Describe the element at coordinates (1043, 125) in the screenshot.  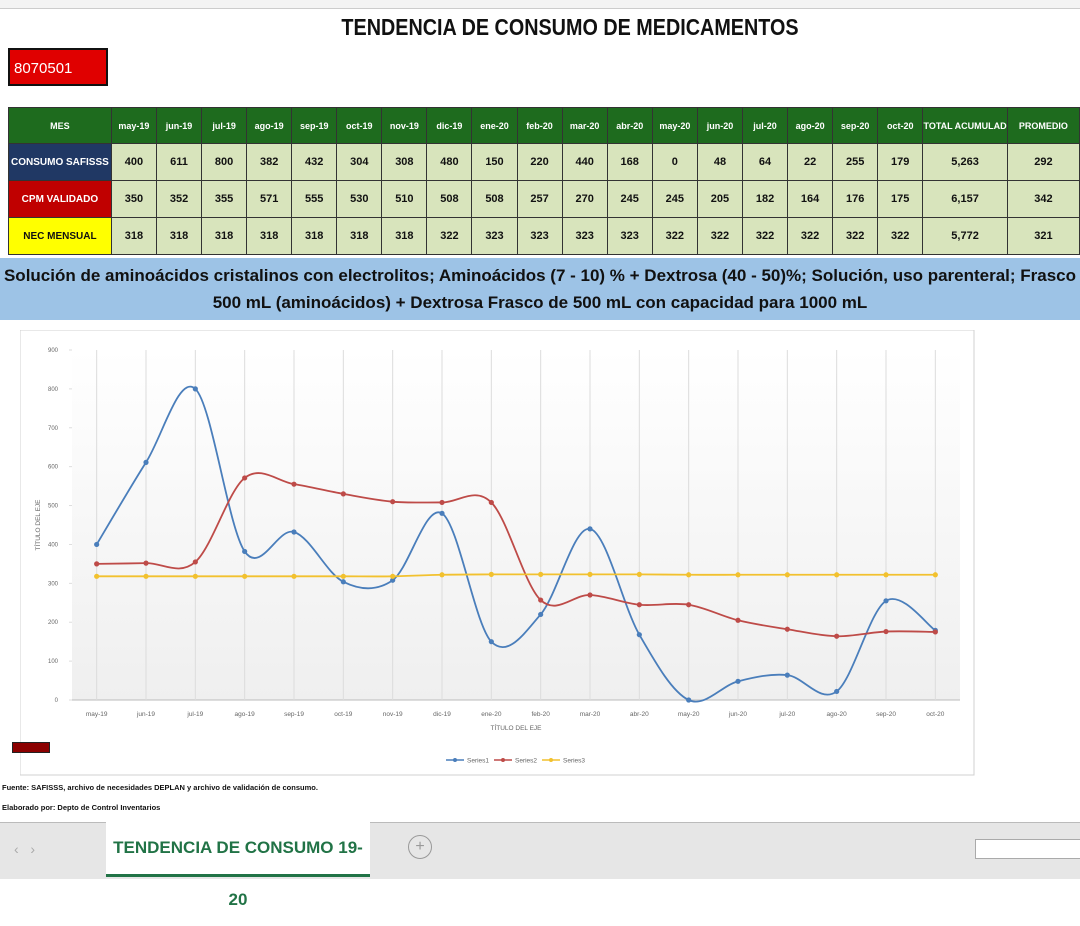
I see `cell: PROMEDIO` at that location.